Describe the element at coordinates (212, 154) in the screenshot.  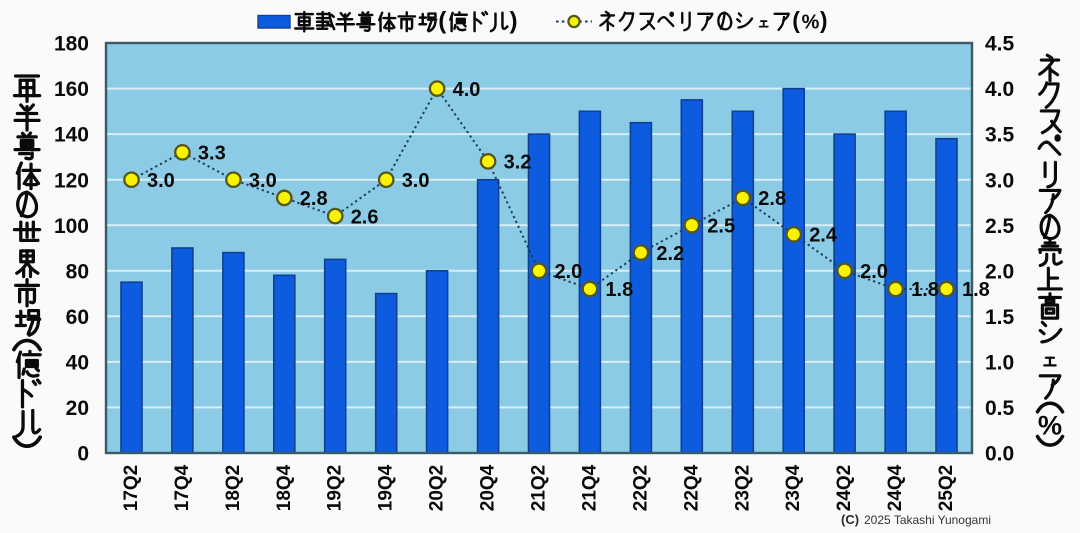
I see `svg-text: 3.3` at that location.